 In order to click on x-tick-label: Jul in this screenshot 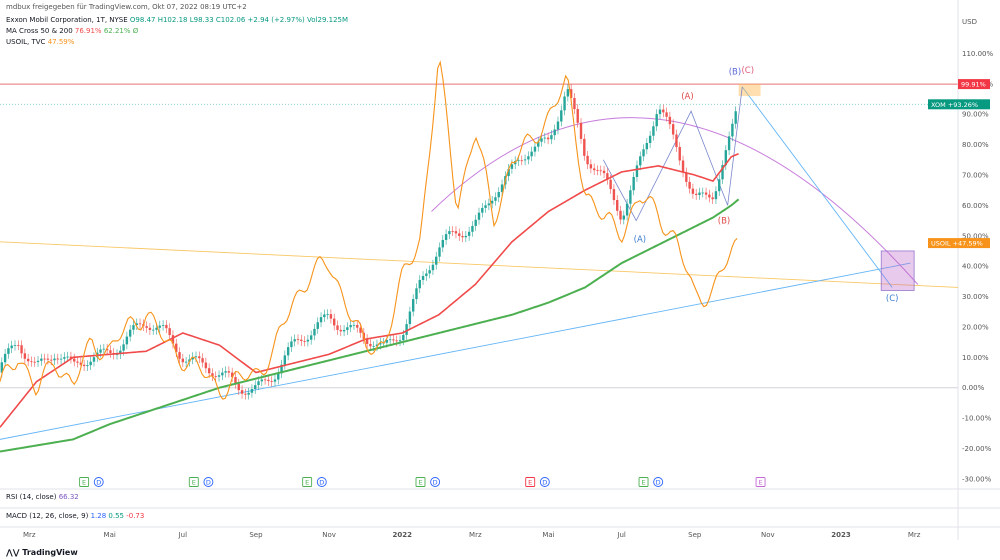, I will do `click(183, 535)`.